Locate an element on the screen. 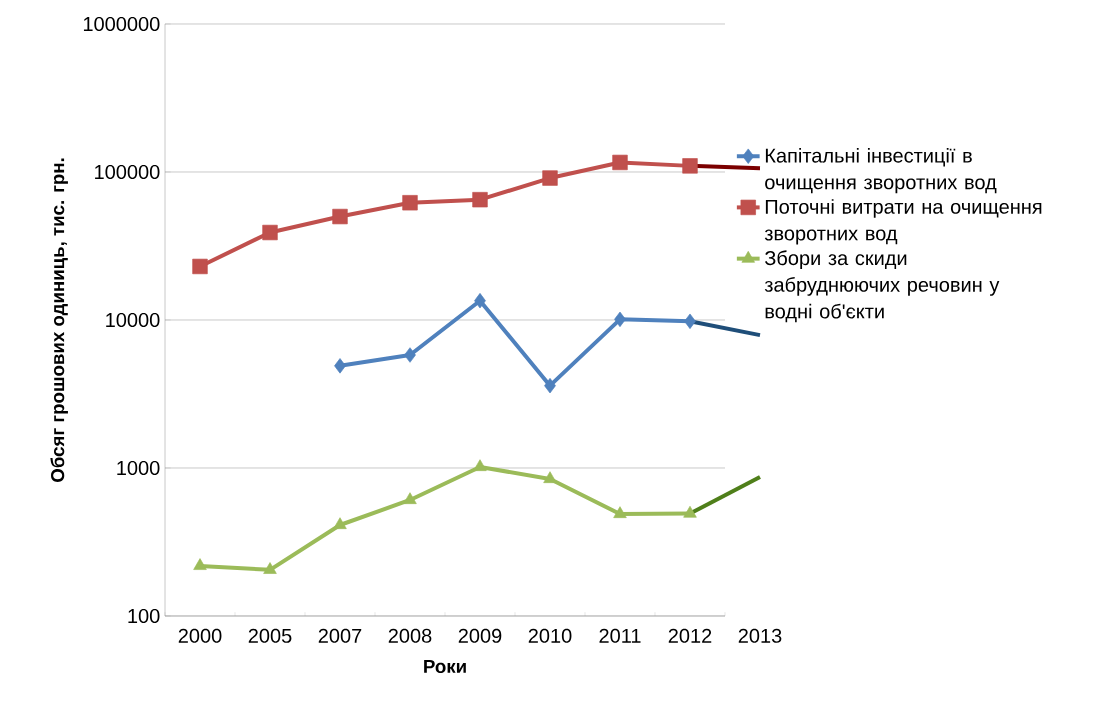 The image size is (1120, 701). x-tick-label: 2008 is located at coordinates (410, 635).